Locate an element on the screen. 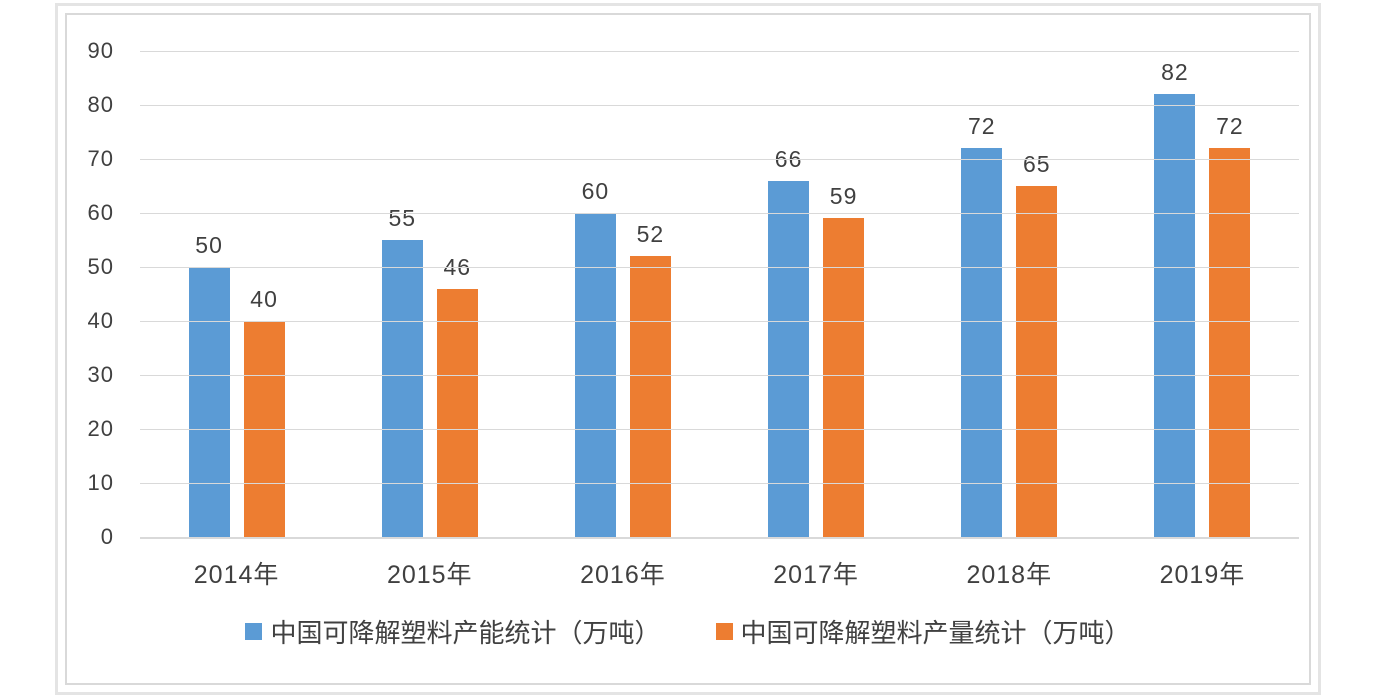  y-axis-tick-label: 40 is located at coordinates (100, 320).